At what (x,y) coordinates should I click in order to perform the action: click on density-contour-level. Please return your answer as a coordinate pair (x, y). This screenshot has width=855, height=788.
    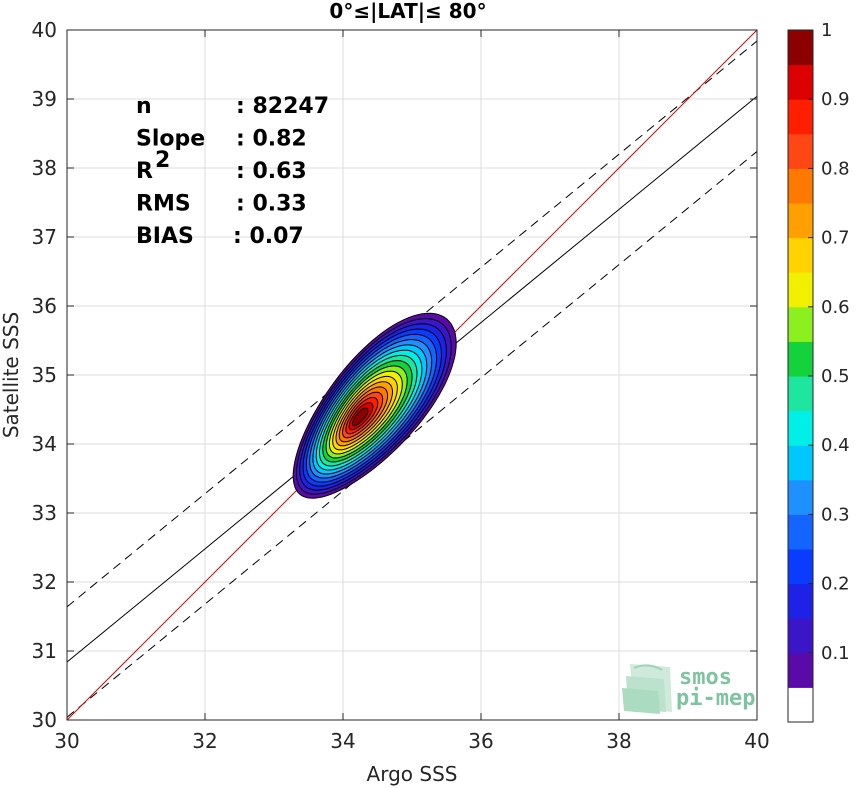
    Looking at the image, I should click on (360, 417).